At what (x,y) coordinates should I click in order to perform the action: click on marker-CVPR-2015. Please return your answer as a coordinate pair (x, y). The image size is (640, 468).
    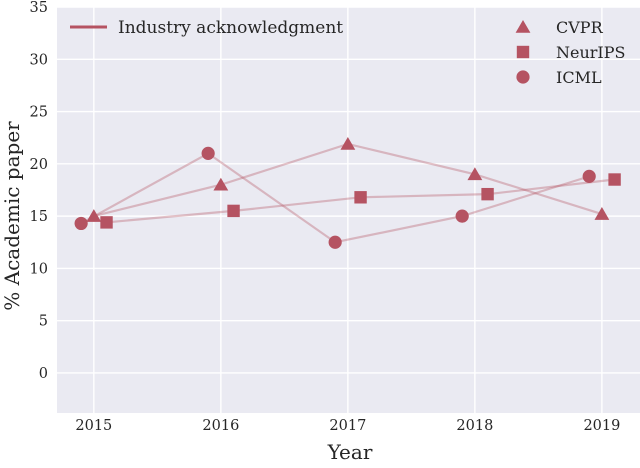
    Looking at the image, I should click on (94, 215).